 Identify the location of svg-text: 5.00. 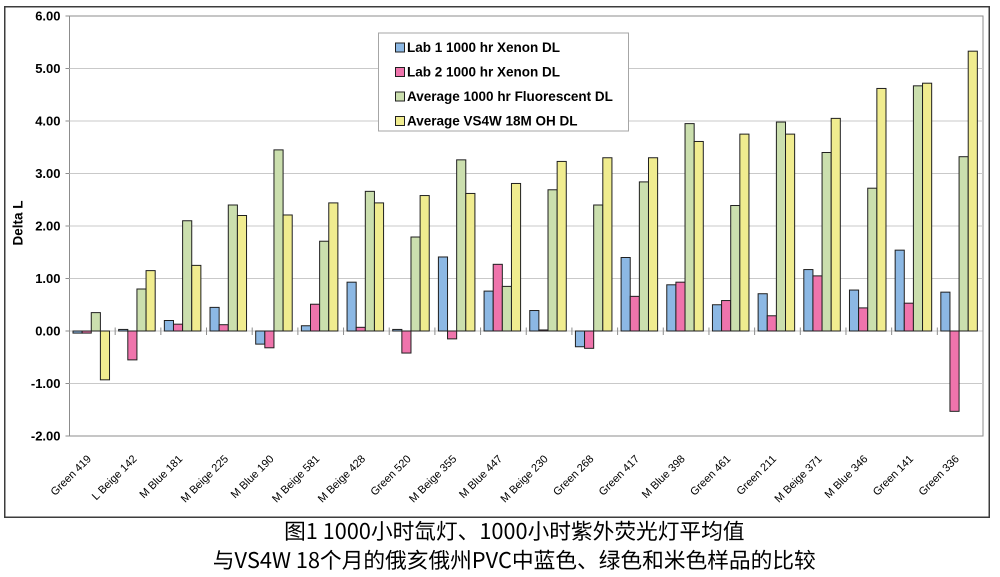
(47, 68).